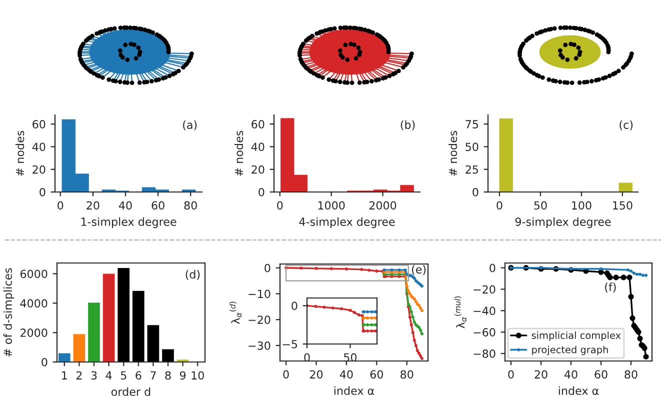  I want to click on y-tick-label: −5, so click(289, 344).